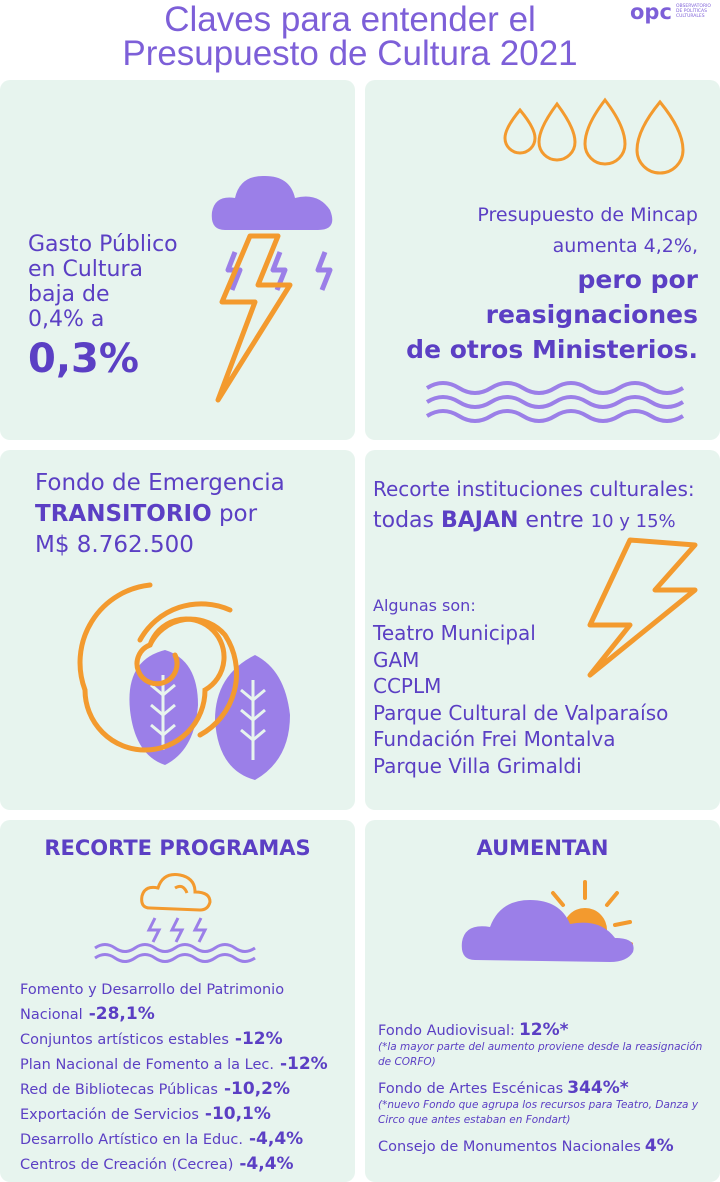  I want to click on program-value: -28,1%, so click(121, 1014).